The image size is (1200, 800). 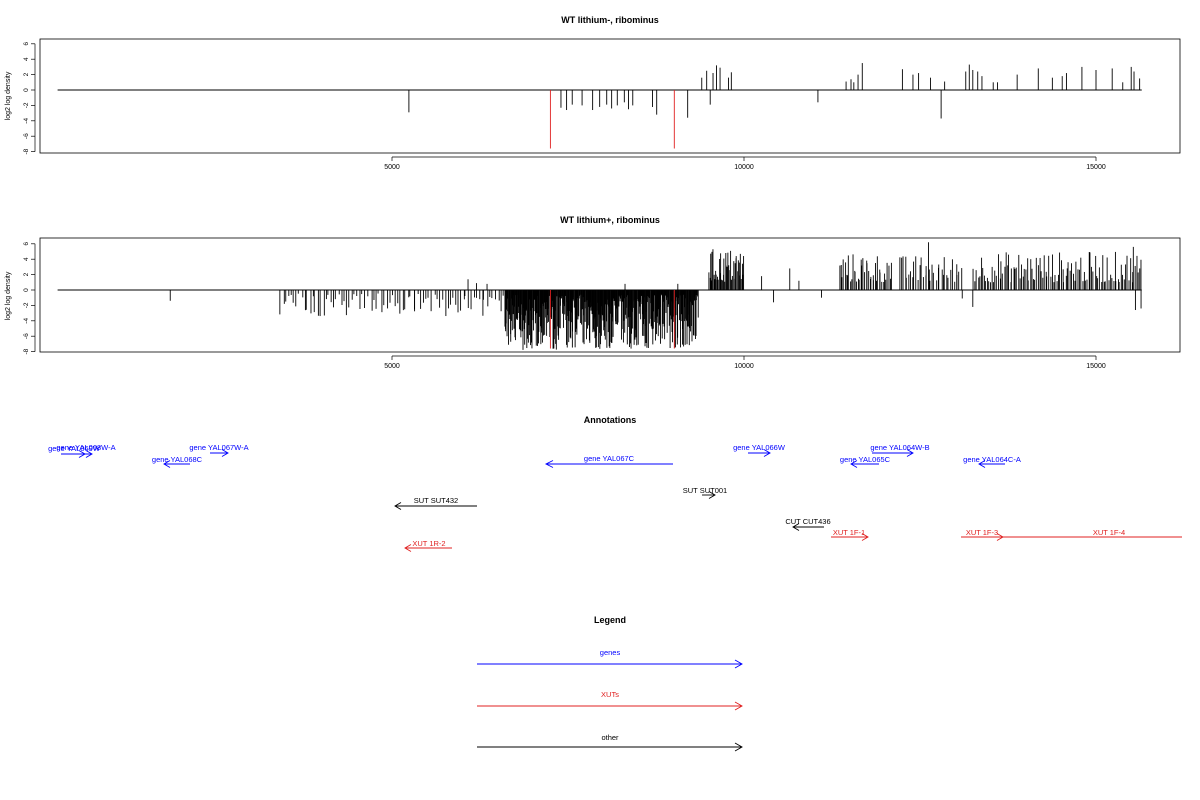 I want to click on annotation-gene-yal067c: gene YAL067C, so click(x=608, y=461).